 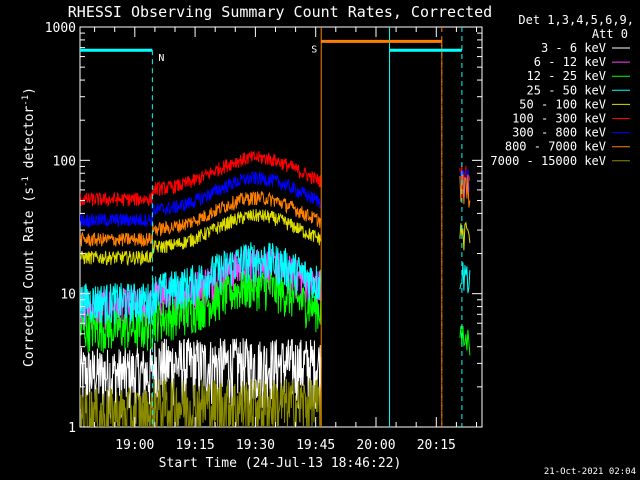 What do you see at coordinates (72, 428) in the screenshot?
I see `y-tick-label: 1` at bounding box center [72, 428].